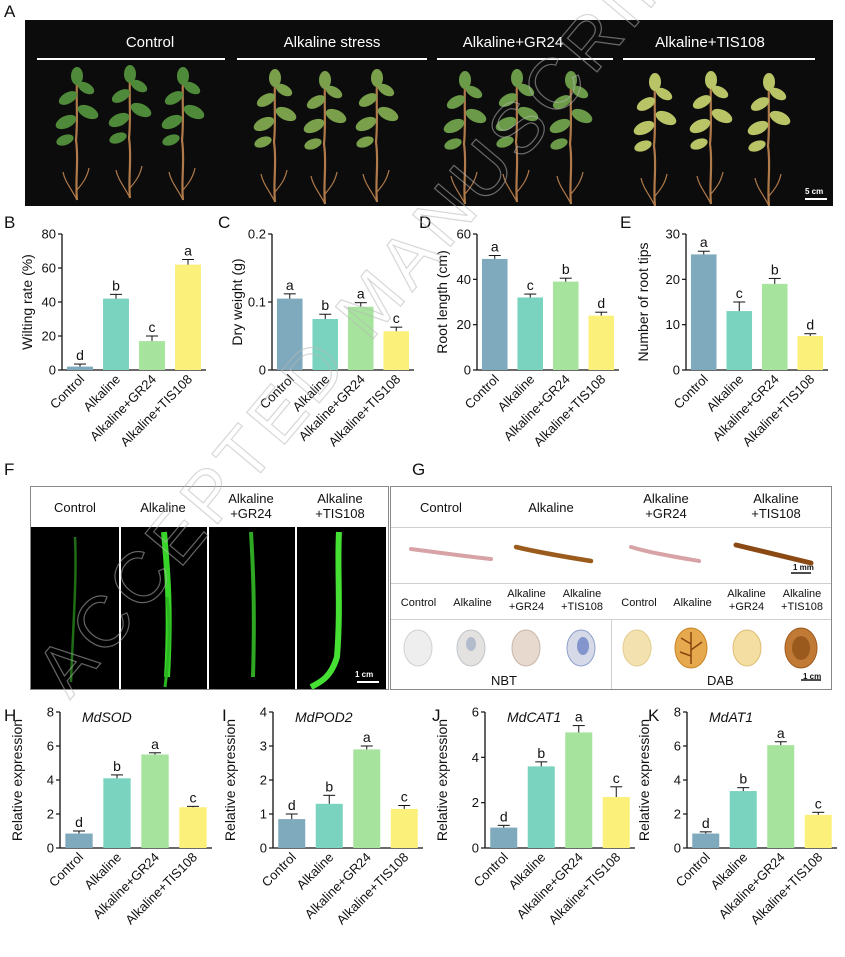 This screenshot has width=845, height=957. Describe the element at coordinates (814, 191) in the screenshot. I see `scale-label-5cm: 5 cm` at that location.